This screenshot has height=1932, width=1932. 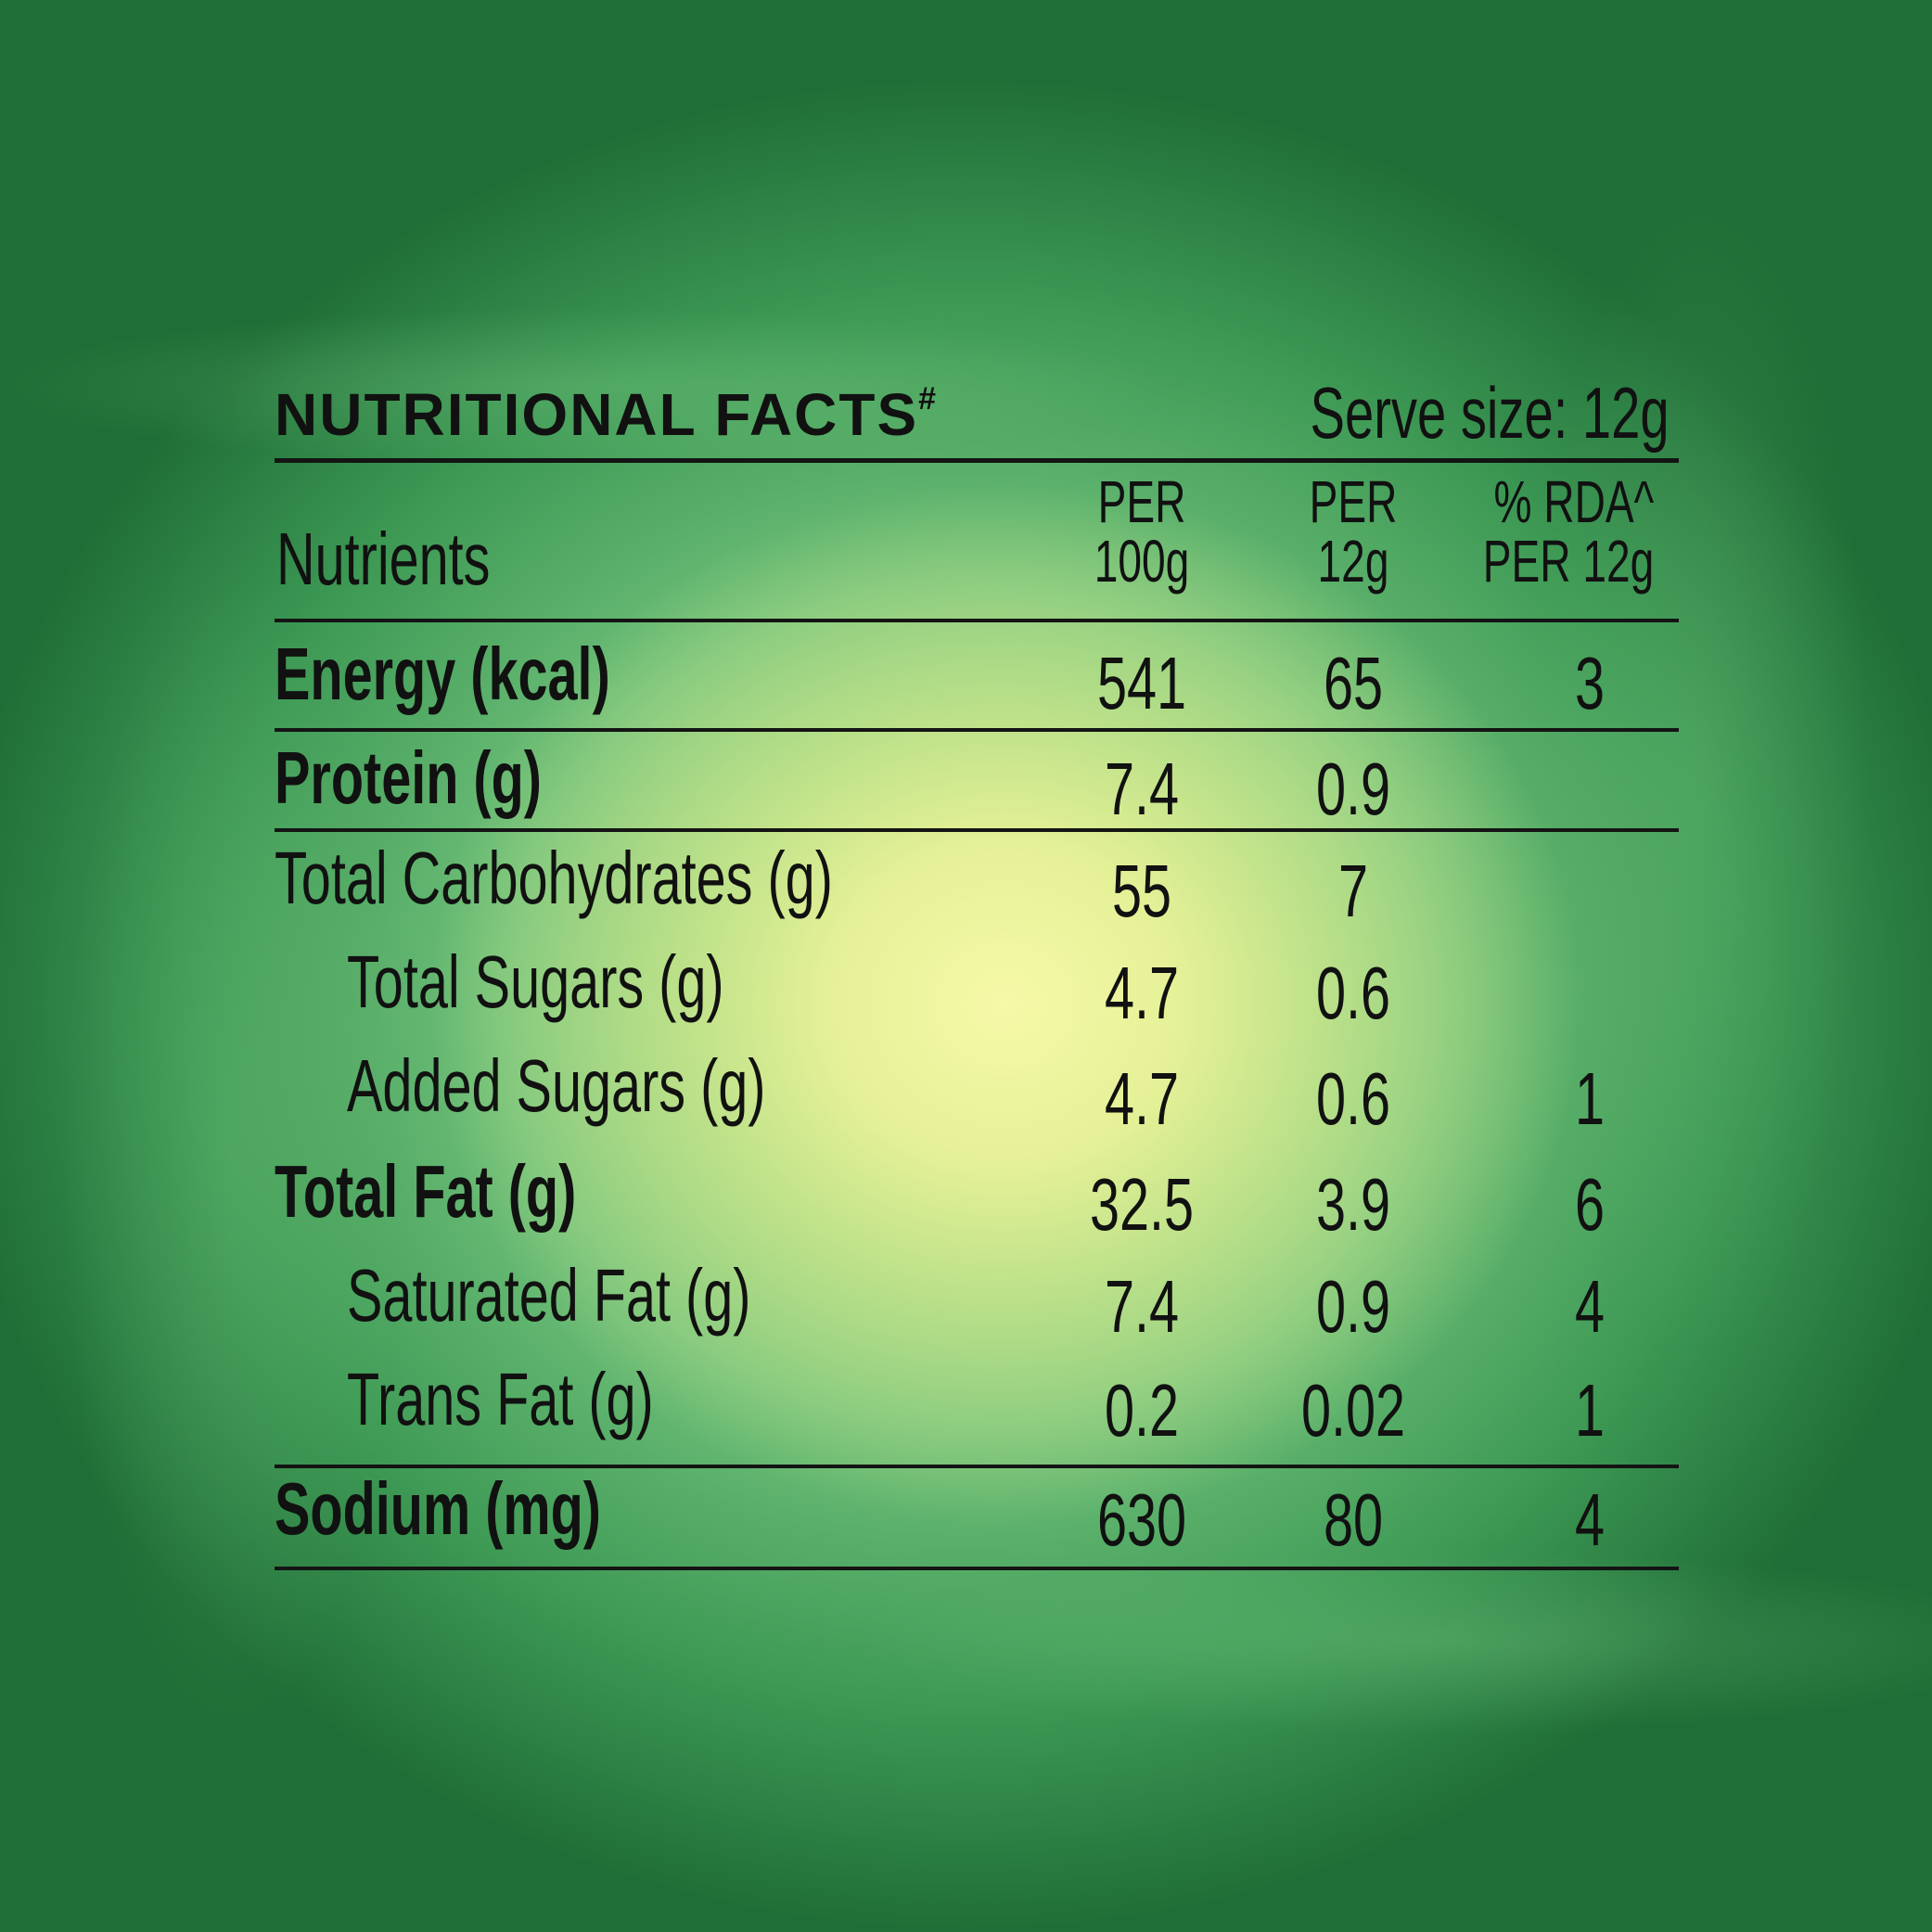 I want to click on table-top-rule, so click(x=977, y=460).